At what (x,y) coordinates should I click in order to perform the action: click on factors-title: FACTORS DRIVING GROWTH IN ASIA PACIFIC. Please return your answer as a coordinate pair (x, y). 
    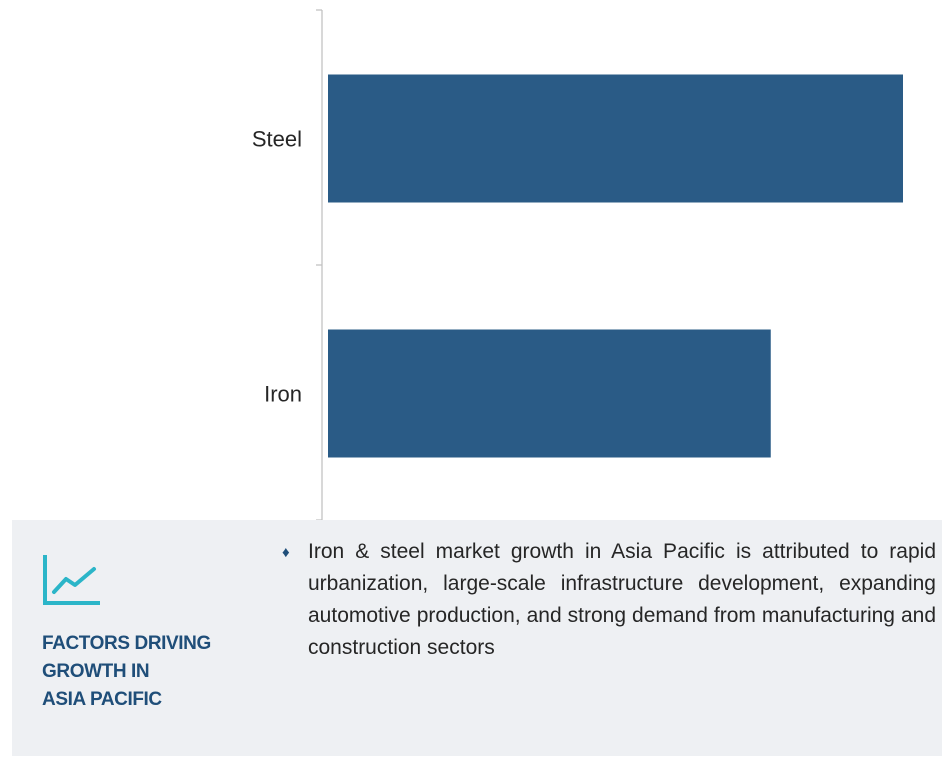
    Looking at the image, I should click on (157, 672).